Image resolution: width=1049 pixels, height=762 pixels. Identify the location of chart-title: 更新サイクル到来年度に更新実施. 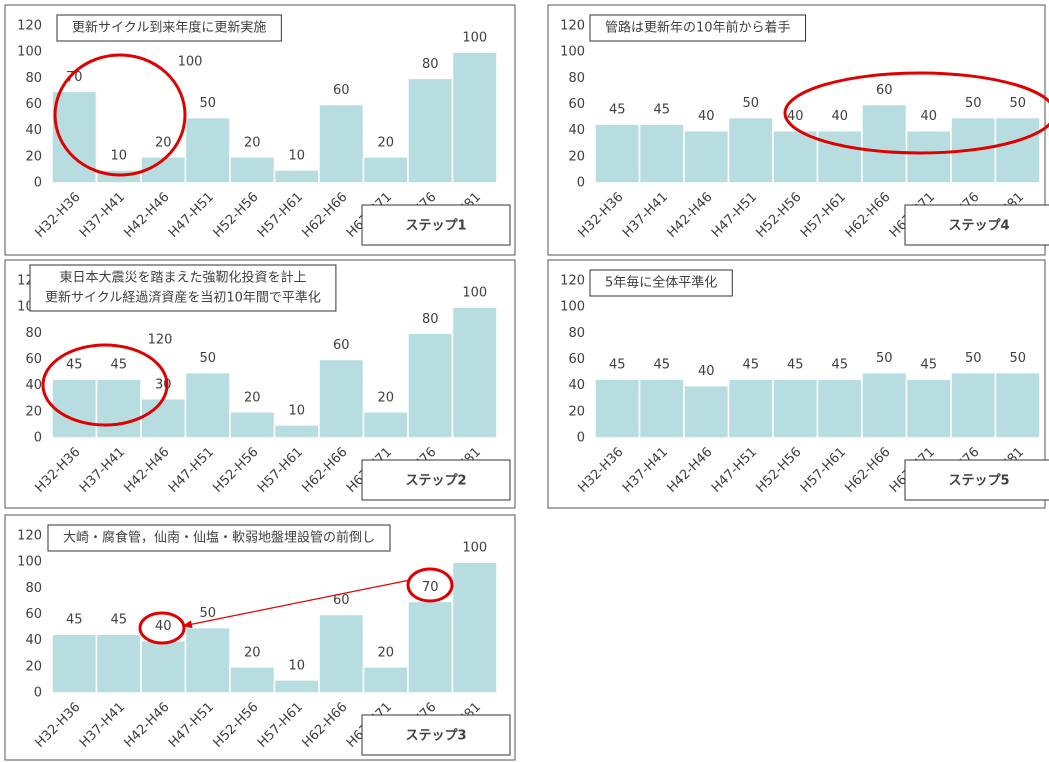
(169, 28).